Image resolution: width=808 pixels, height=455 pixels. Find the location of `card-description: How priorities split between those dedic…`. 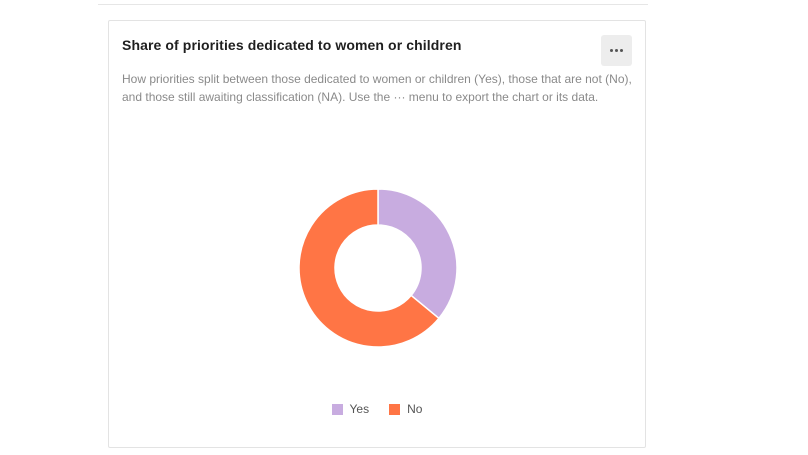

card-description: How priorities split between those dedic… is located at coordinates (377, 88).